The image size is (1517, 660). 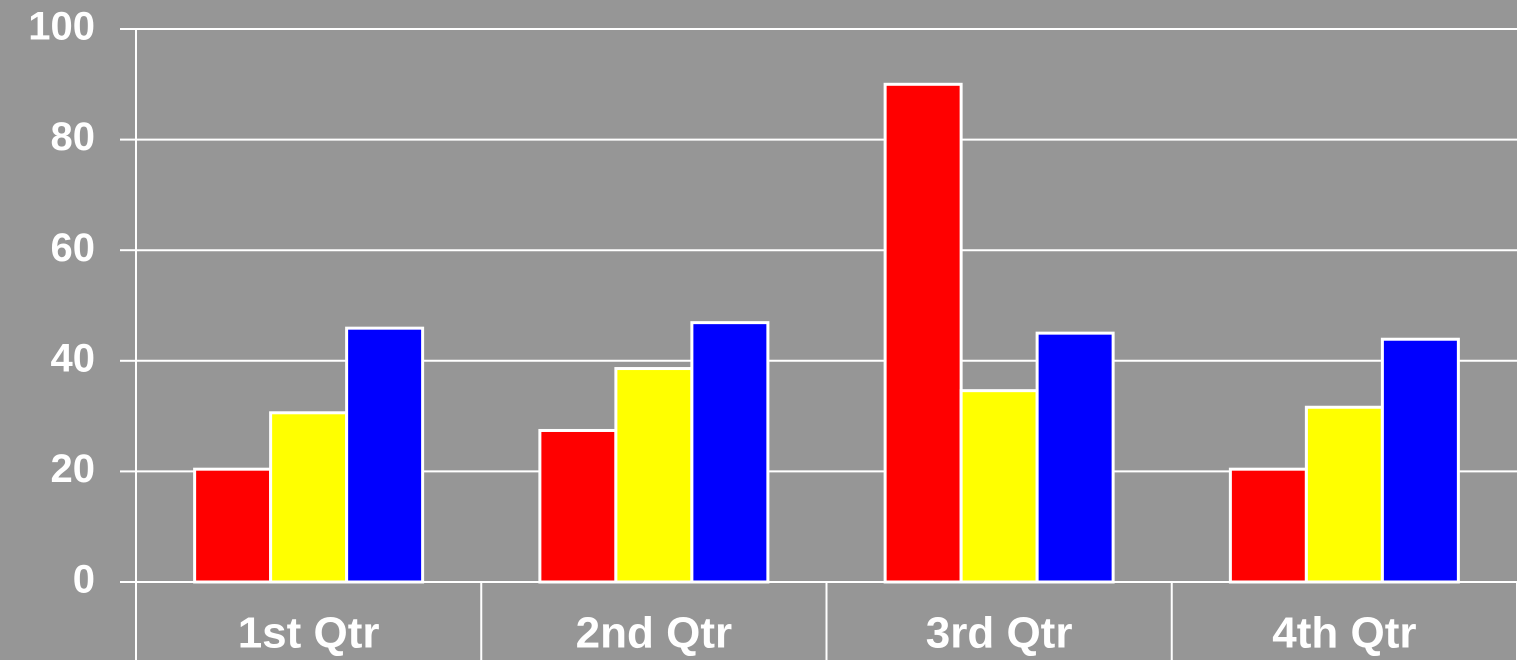 What do you see at coordinates (73, 469) in the screenshot?
I see `y-tick-label: 20` at bounding box center [73, 469].